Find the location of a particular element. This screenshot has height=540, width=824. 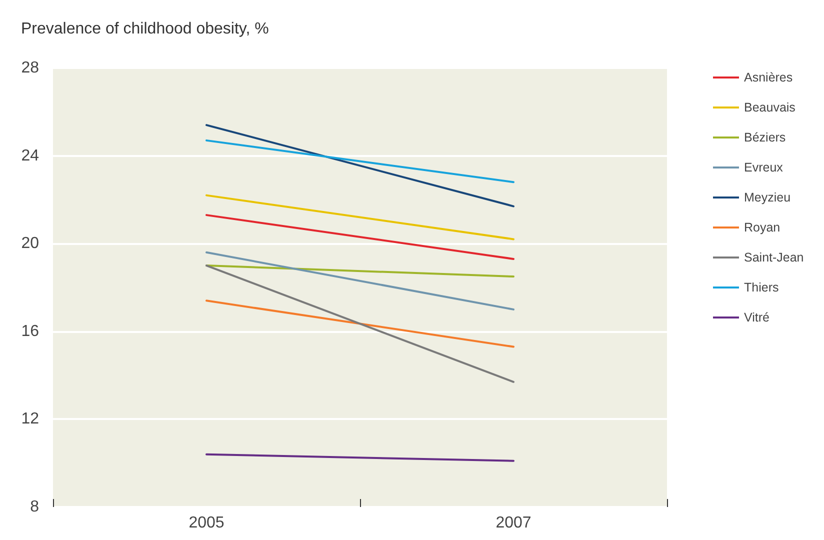

y-tick-label: 20 is located at coordinates (30, 243).